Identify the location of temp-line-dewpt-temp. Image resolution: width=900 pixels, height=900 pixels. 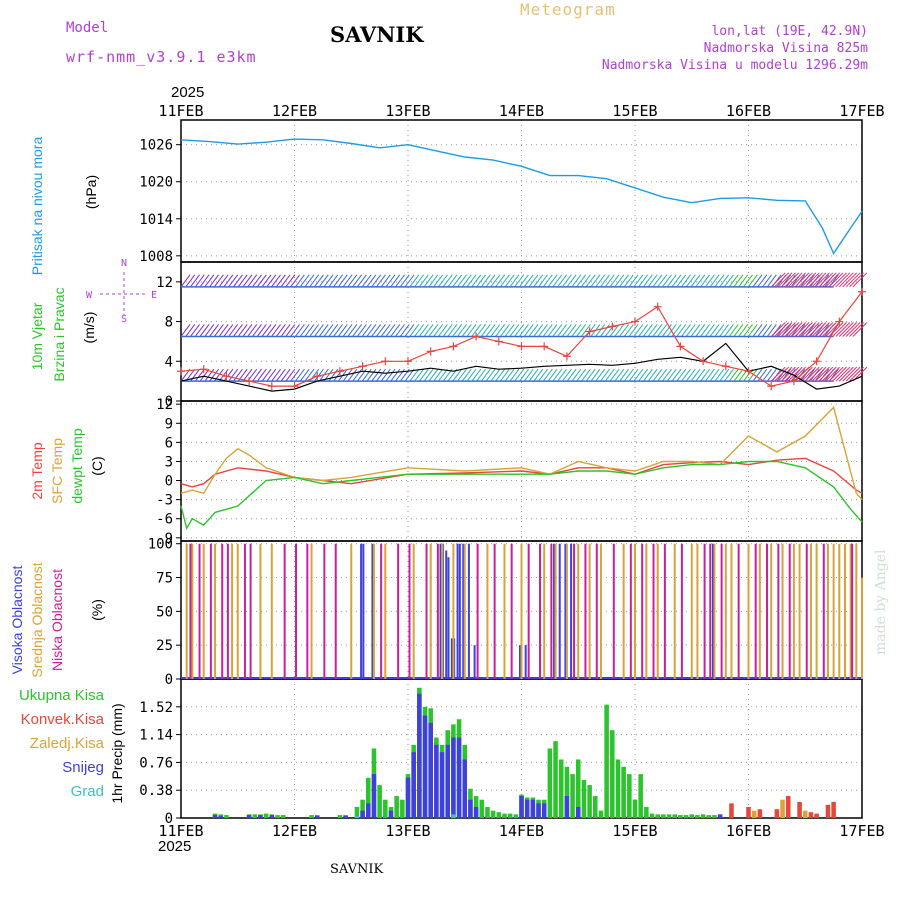
(521, 495).